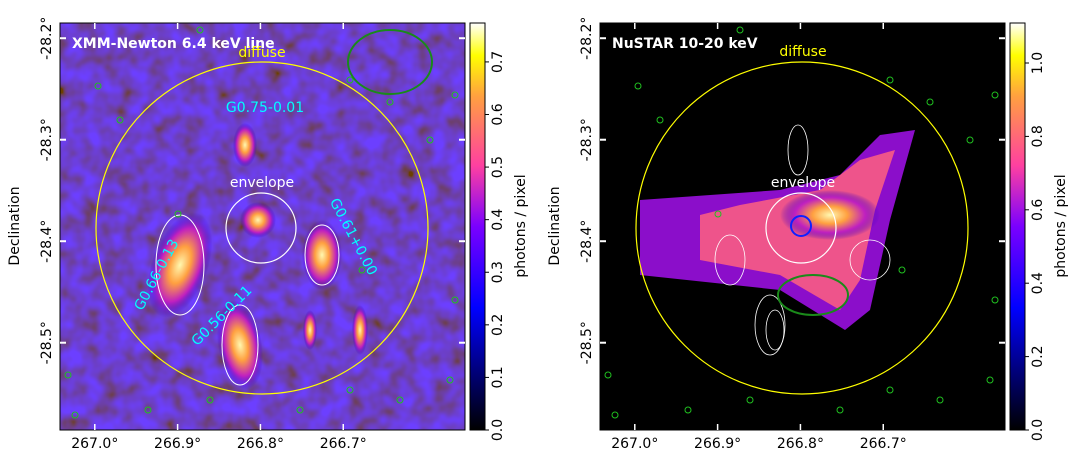 Image resolution: width=1072 pixels, height=455 pixels. I want to click on panel-title: NuSTAR 10-20 keV, so click(685, 44).